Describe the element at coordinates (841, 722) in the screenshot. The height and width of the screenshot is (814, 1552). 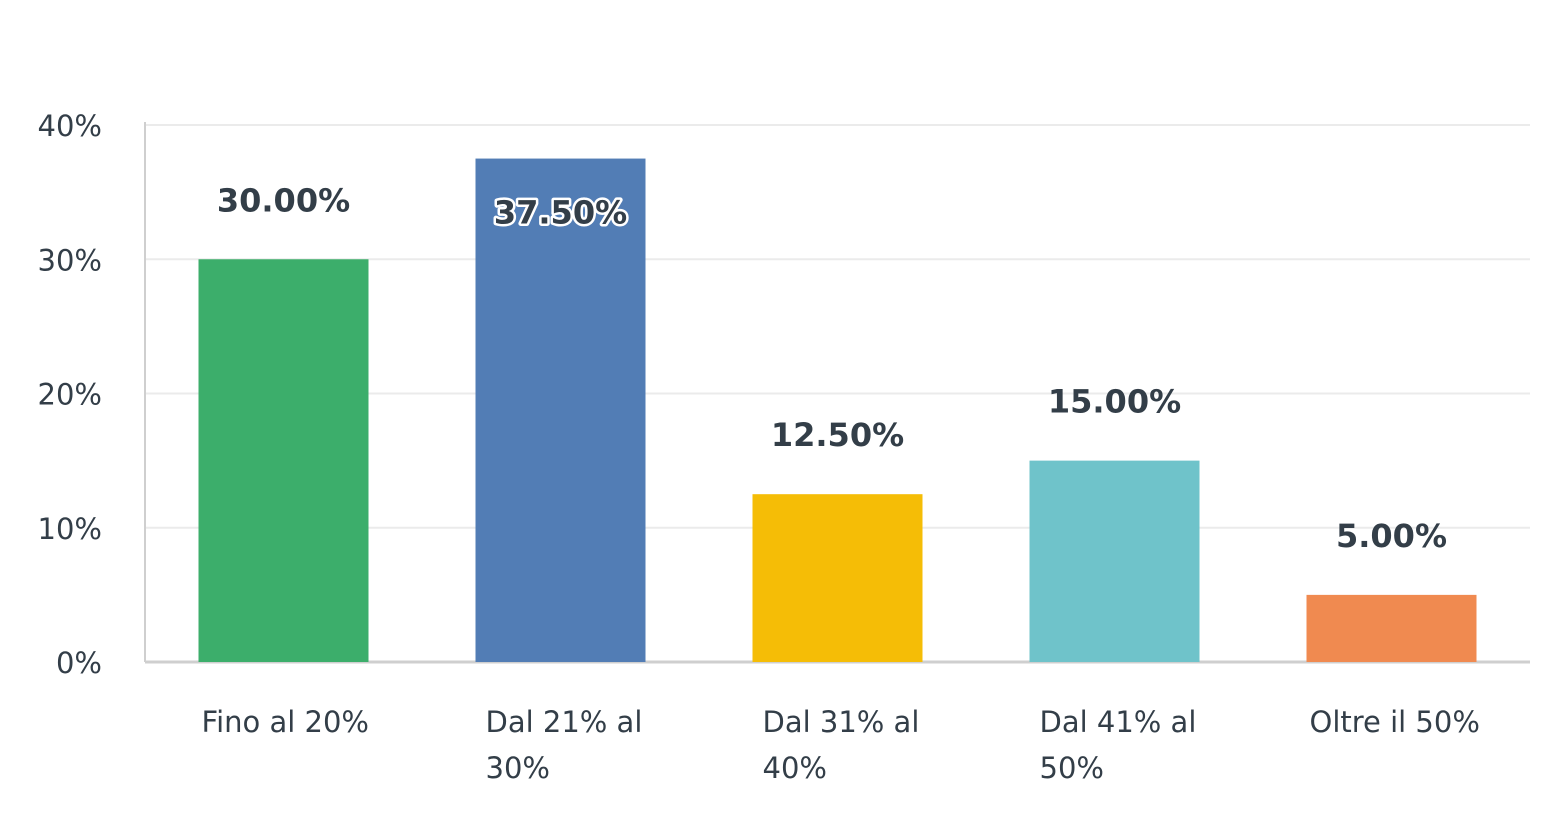
I see `x-tick-label: Dal 31% al` at that location.